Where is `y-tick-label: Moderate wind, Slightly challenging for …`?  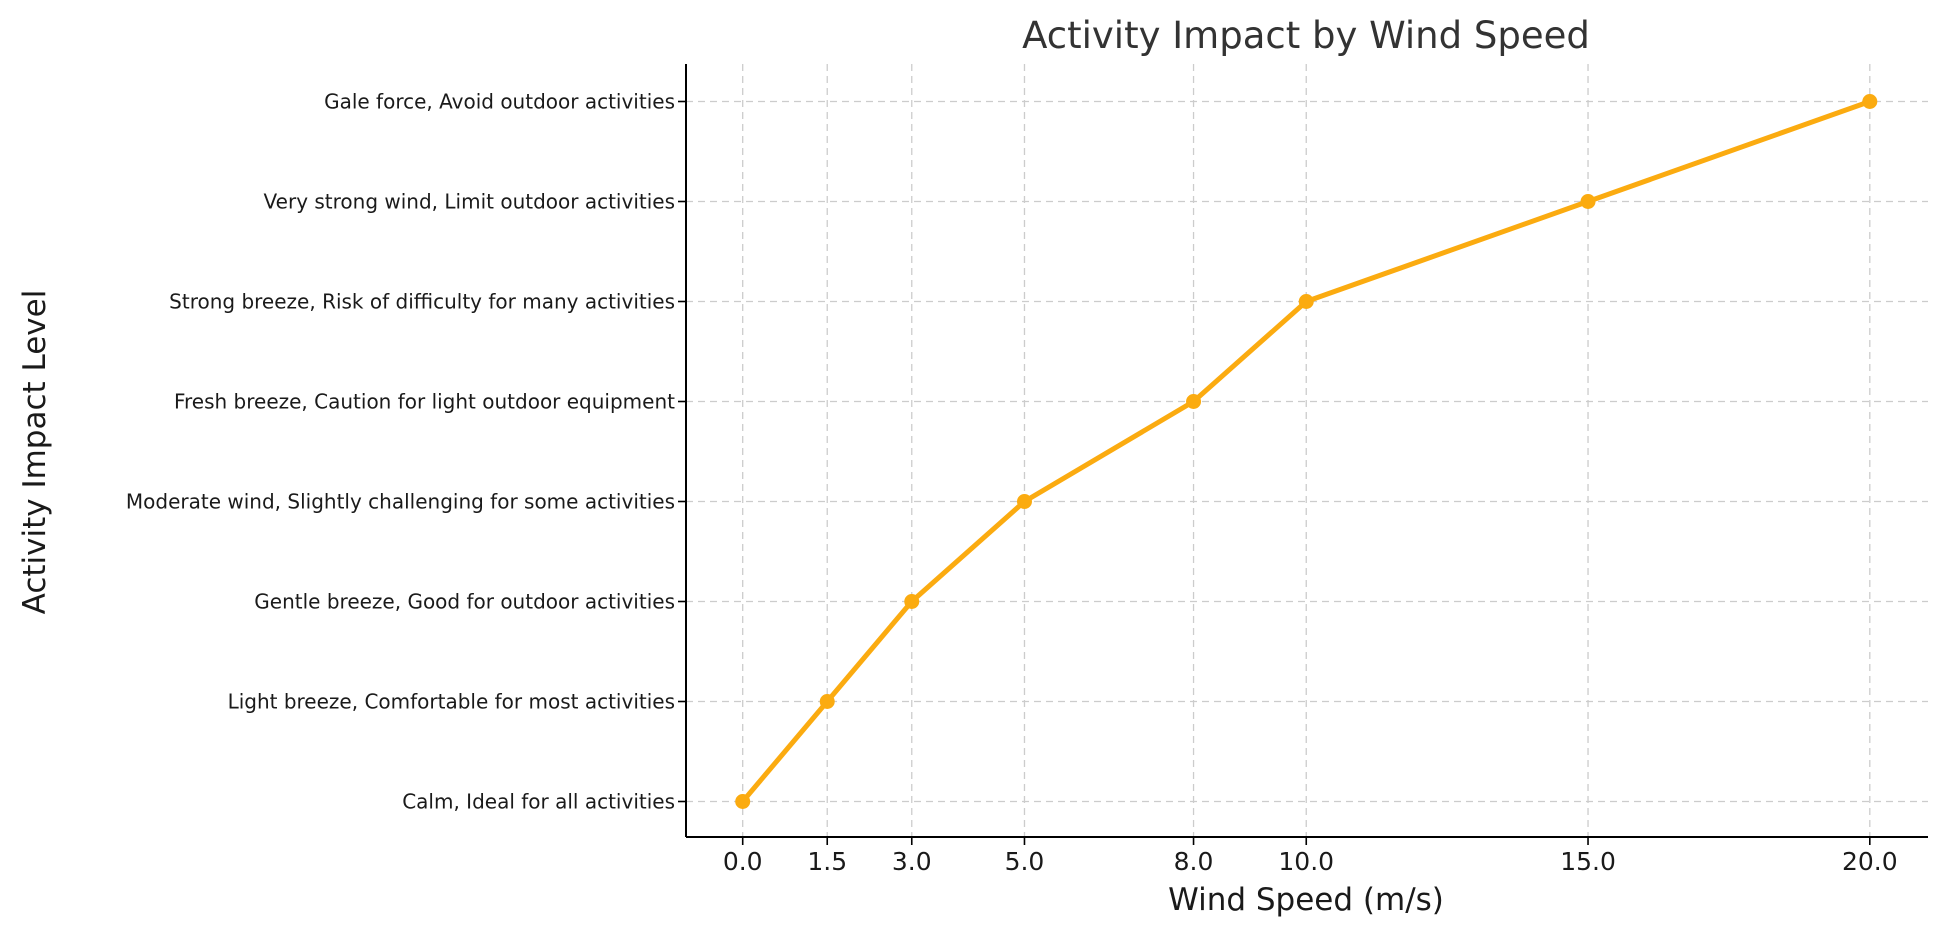
y-tick-label: Moderate wind, Slightly challenging for … is located at coordinates (400, 502).